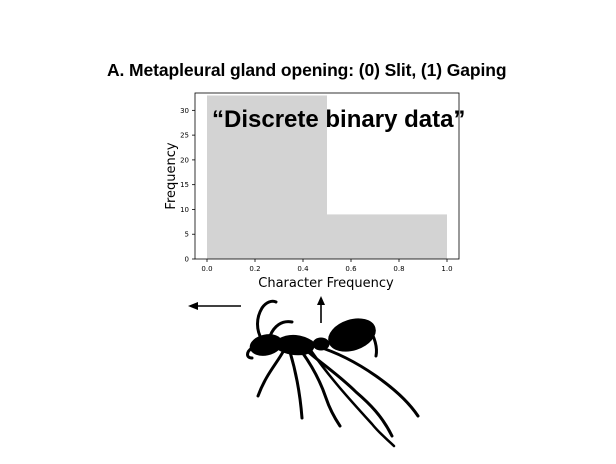 The width and height of the screenshot is (616, 464). Describe the element at coordinates (339, 119) in the screenshot. I see `annotation-text: “Discrete binary data”` at that location.